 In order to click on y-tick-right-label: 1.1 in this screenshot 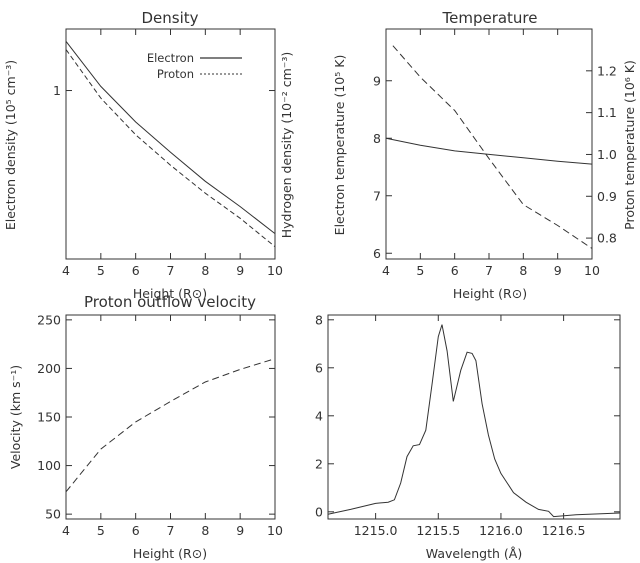, I will do `click(607, 112)`.